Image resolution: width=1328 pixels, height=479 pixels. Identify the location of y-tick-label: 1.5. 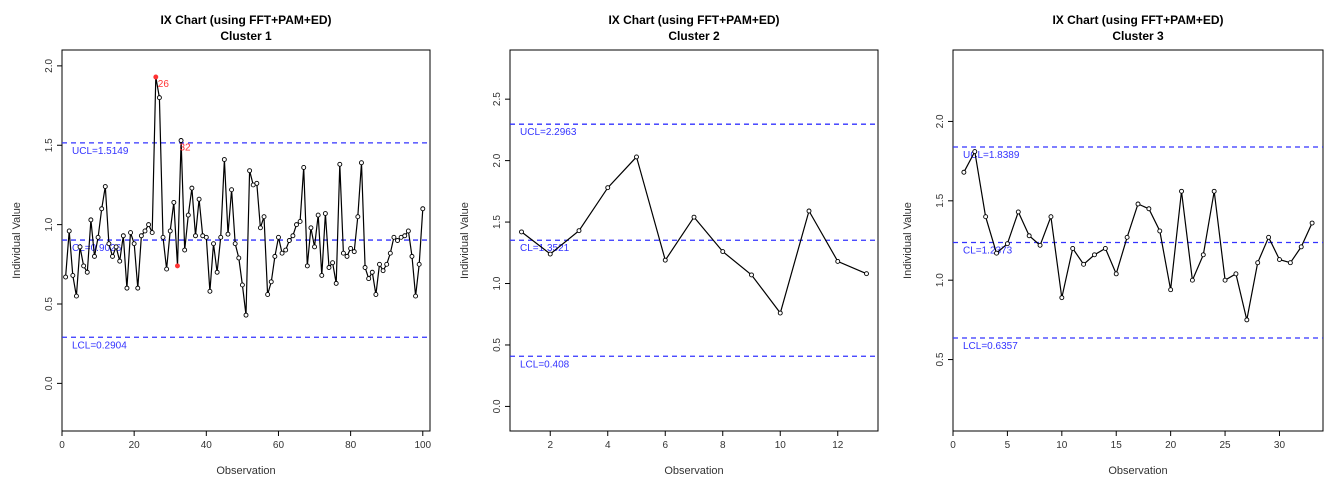
(497, 222).